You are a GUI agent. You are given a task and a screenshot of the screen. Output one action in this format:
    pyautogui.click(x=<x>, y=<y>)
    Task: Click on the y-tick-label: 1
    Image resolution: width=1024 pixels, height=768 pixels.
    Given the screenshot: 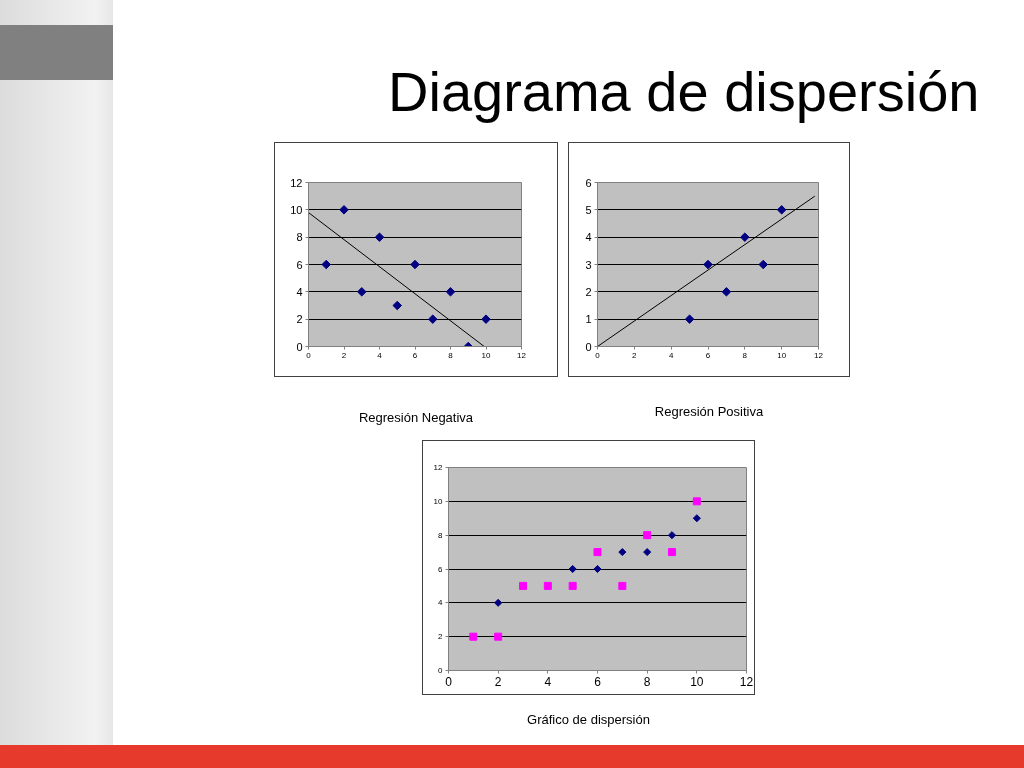 What is the action you would take?
    pyautogui.click(x=588, y=319)
    